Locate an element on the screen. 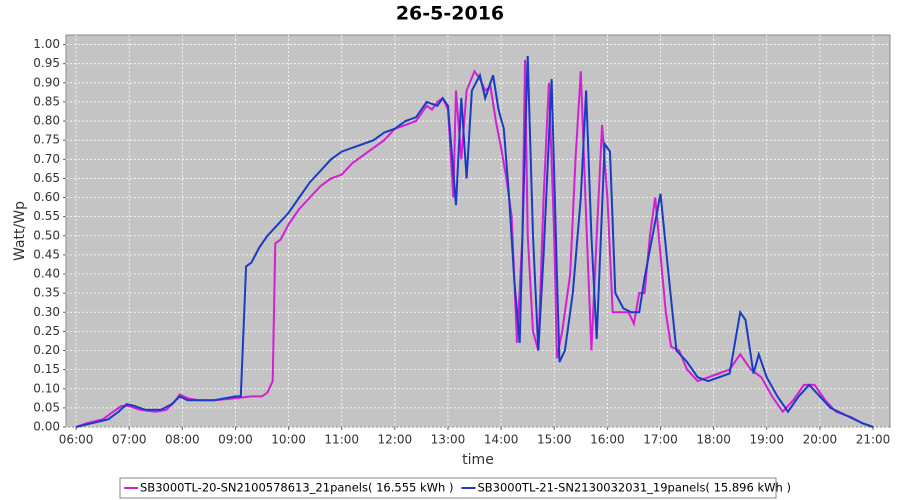 Image resolution: width=900 pixels, height=500 pixels. y-tick-label: 0.25 is located at coordinates (46, 331).